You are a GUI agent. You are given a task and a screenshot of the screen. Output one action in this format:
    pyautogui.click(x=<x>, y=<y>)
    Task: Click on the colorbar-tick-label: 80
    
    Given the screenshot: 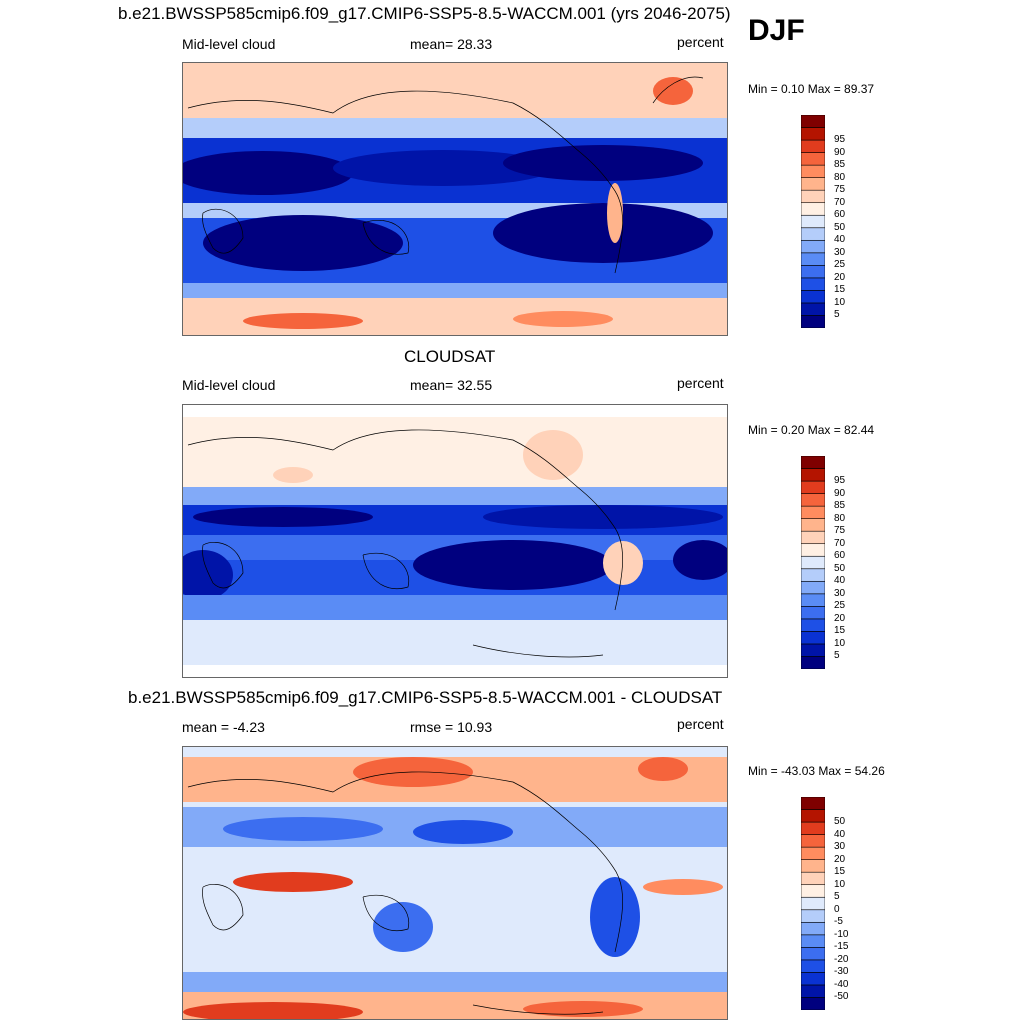 What is the action you would take?
    pyautogui.click(x=840, y=177)
    